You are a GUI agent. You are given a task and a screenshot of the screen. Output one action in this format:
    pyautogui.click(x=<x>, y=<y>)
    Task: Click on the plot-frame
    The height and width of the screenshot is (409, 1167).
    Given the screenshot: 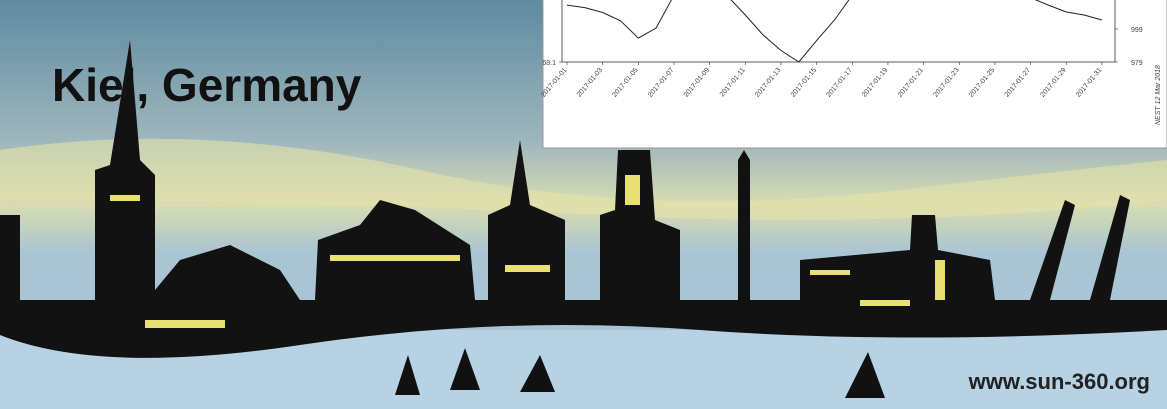 What is the action you would take?
    pyautogui.click(x=838, y=31)
    